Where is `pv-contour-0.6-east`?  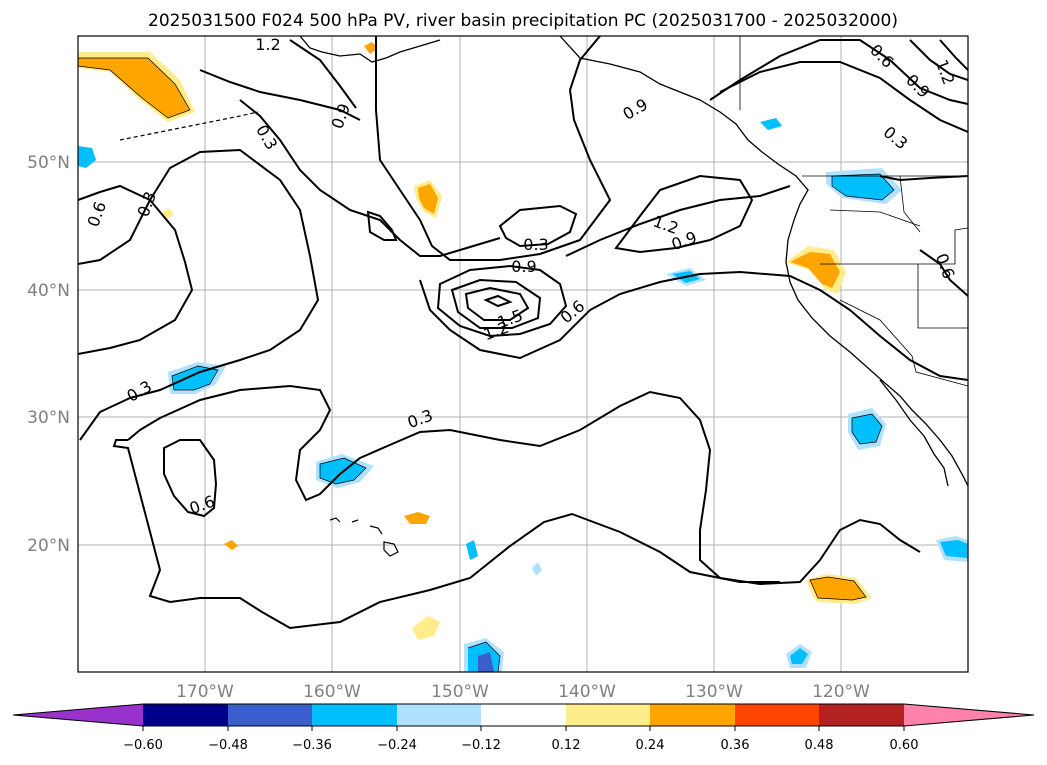
pv-contour-0.6-east is located at coordinates (943, 273).